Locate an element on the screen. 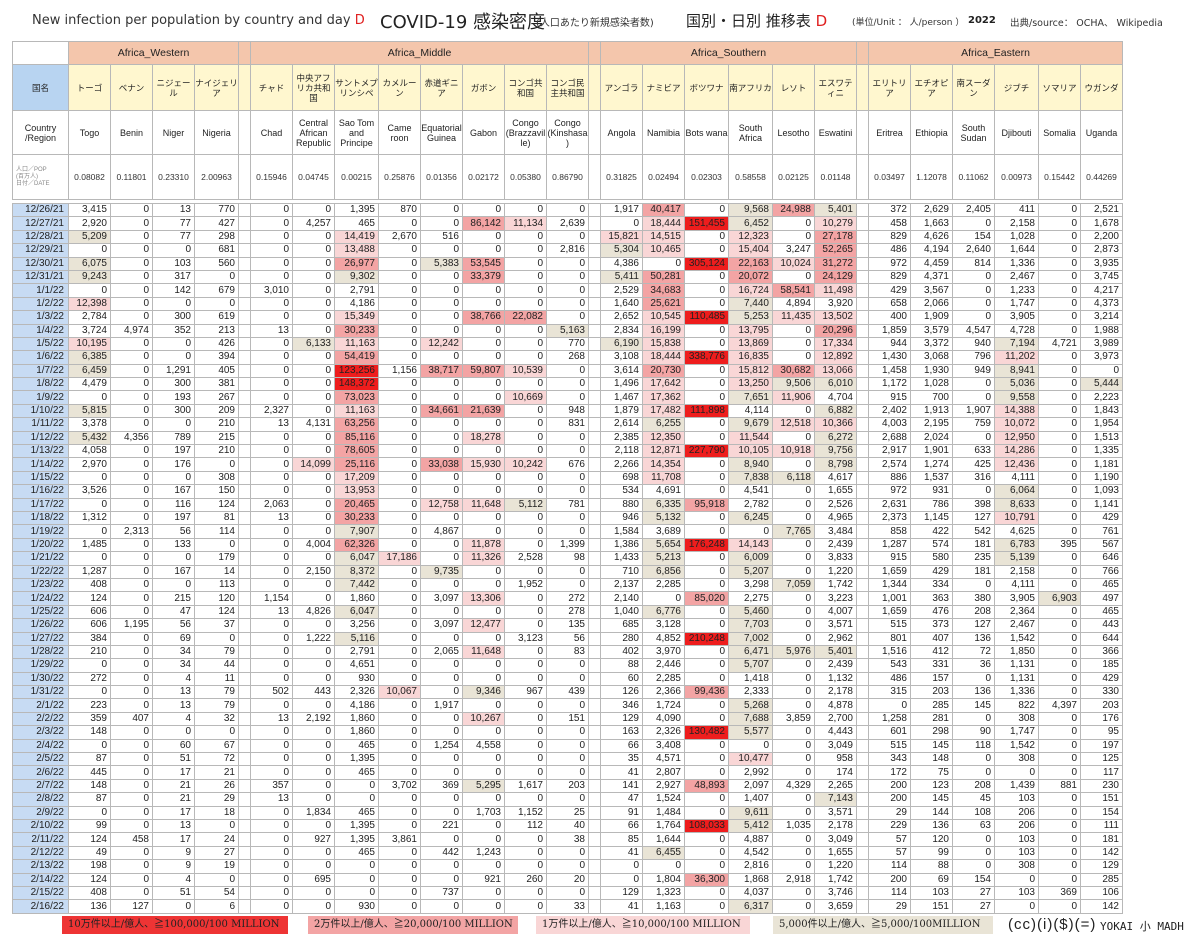  value-cell: 3,689 is located at coordinates (663, 531).